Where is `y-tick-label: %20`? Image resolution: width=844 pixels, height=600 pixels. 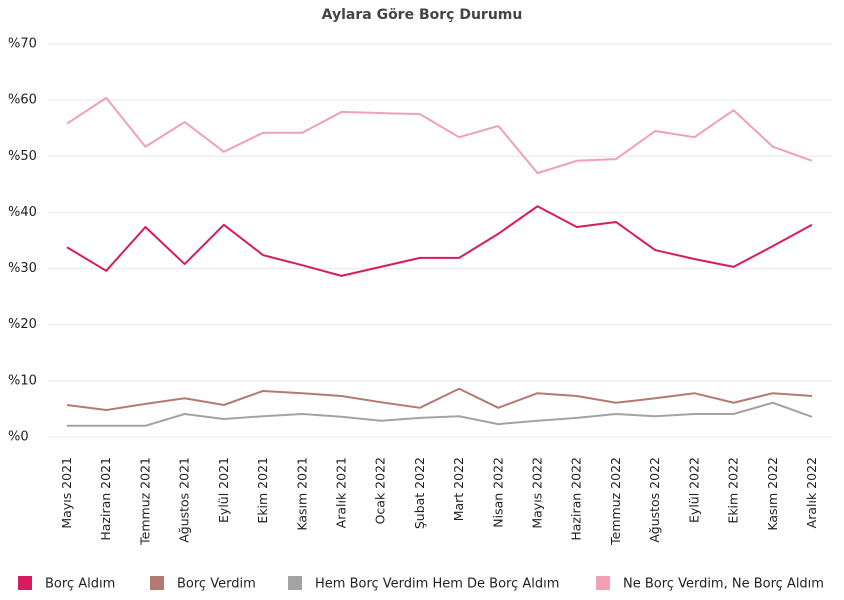
y-tick-label: %20 is located at coordinates (22, 324).